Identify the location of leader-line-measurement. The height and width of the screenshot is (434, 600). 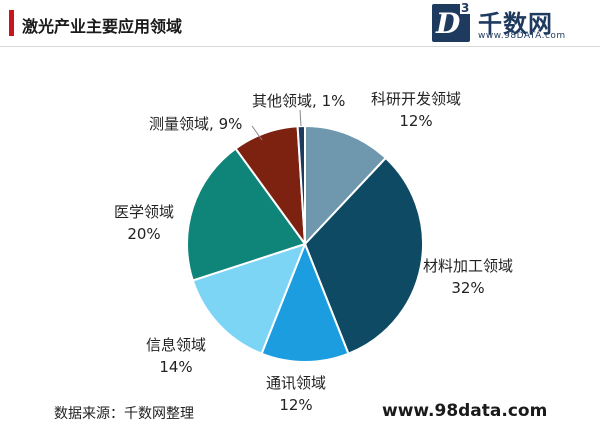
(257, 133).